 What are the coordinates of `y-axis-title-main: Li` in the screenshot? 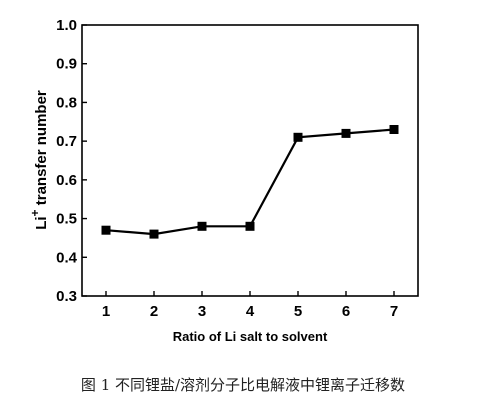 It's located at (41, 222).